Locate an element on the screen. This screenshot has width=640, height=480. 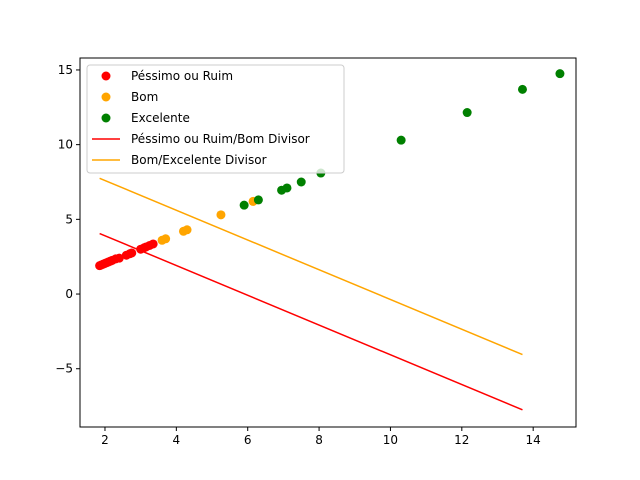
x-tick-label: 8 is located at coordinates (319, 440).